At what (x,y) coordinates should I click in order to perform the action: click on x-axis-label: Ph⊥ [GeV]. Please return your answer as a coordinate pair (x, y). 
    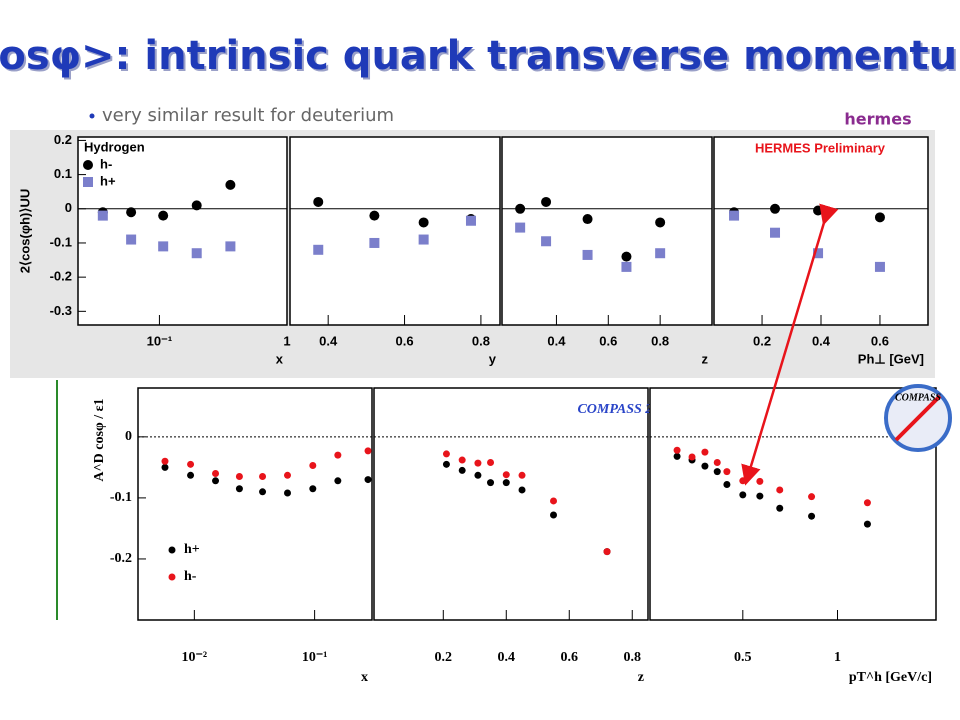
    Looking at the image, I should click on (891, 358).